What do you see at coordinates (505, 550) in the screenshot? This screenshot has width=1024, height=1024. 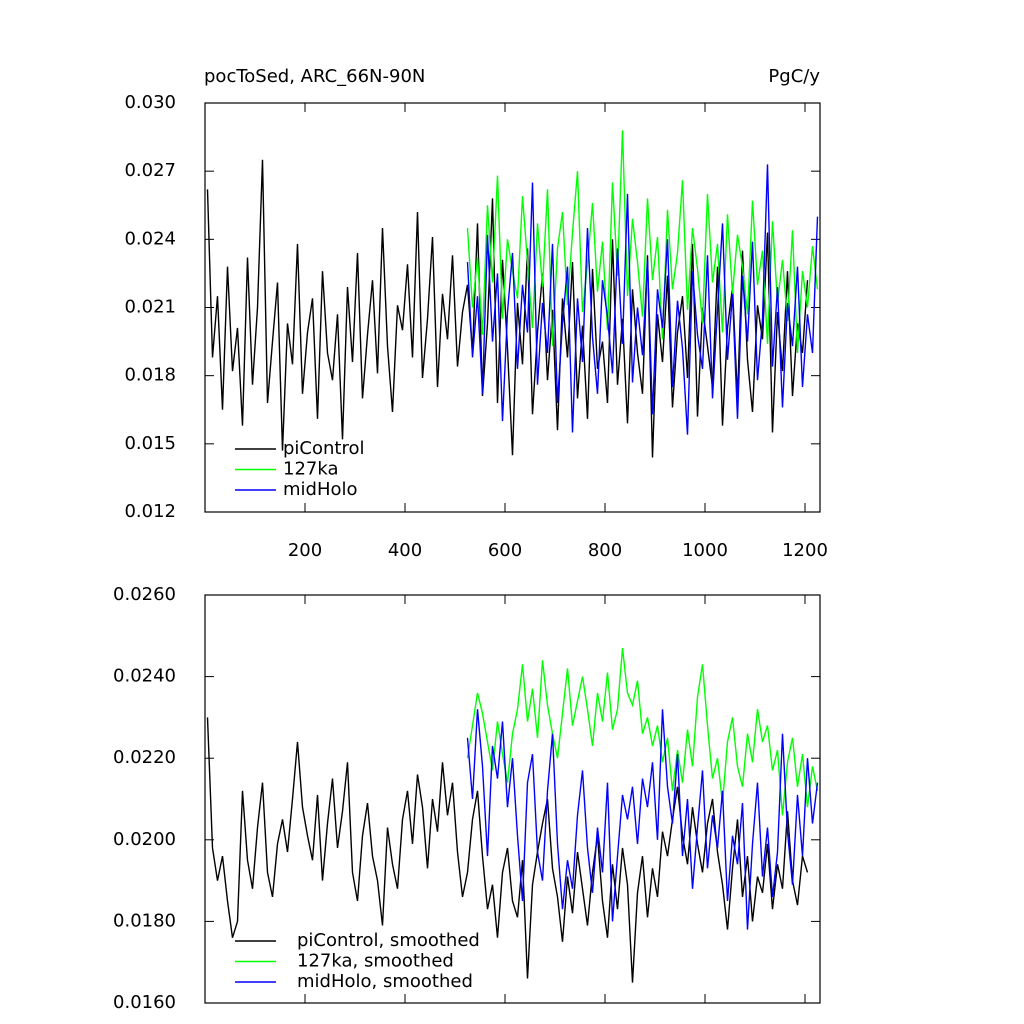 I see `x-tick-label: 600` at bounding box center [505, 550].